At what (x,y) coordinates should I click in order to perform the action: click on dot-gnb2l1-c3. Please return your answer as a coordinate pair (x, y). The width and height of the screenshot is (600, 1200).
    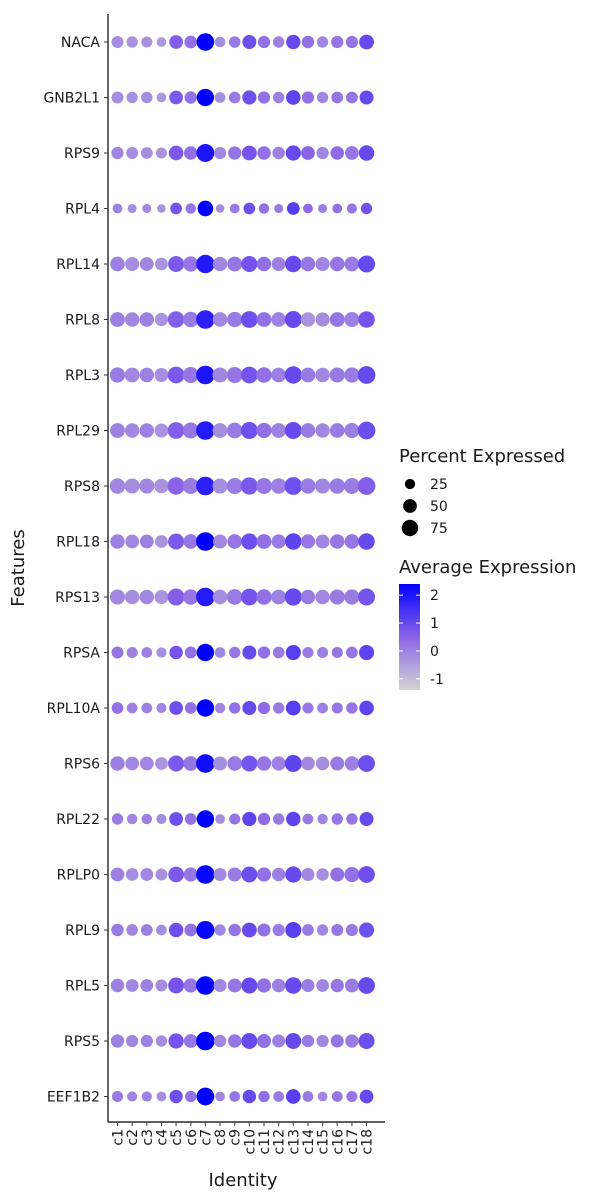
    Looking at the image, I should click on (147, 97).